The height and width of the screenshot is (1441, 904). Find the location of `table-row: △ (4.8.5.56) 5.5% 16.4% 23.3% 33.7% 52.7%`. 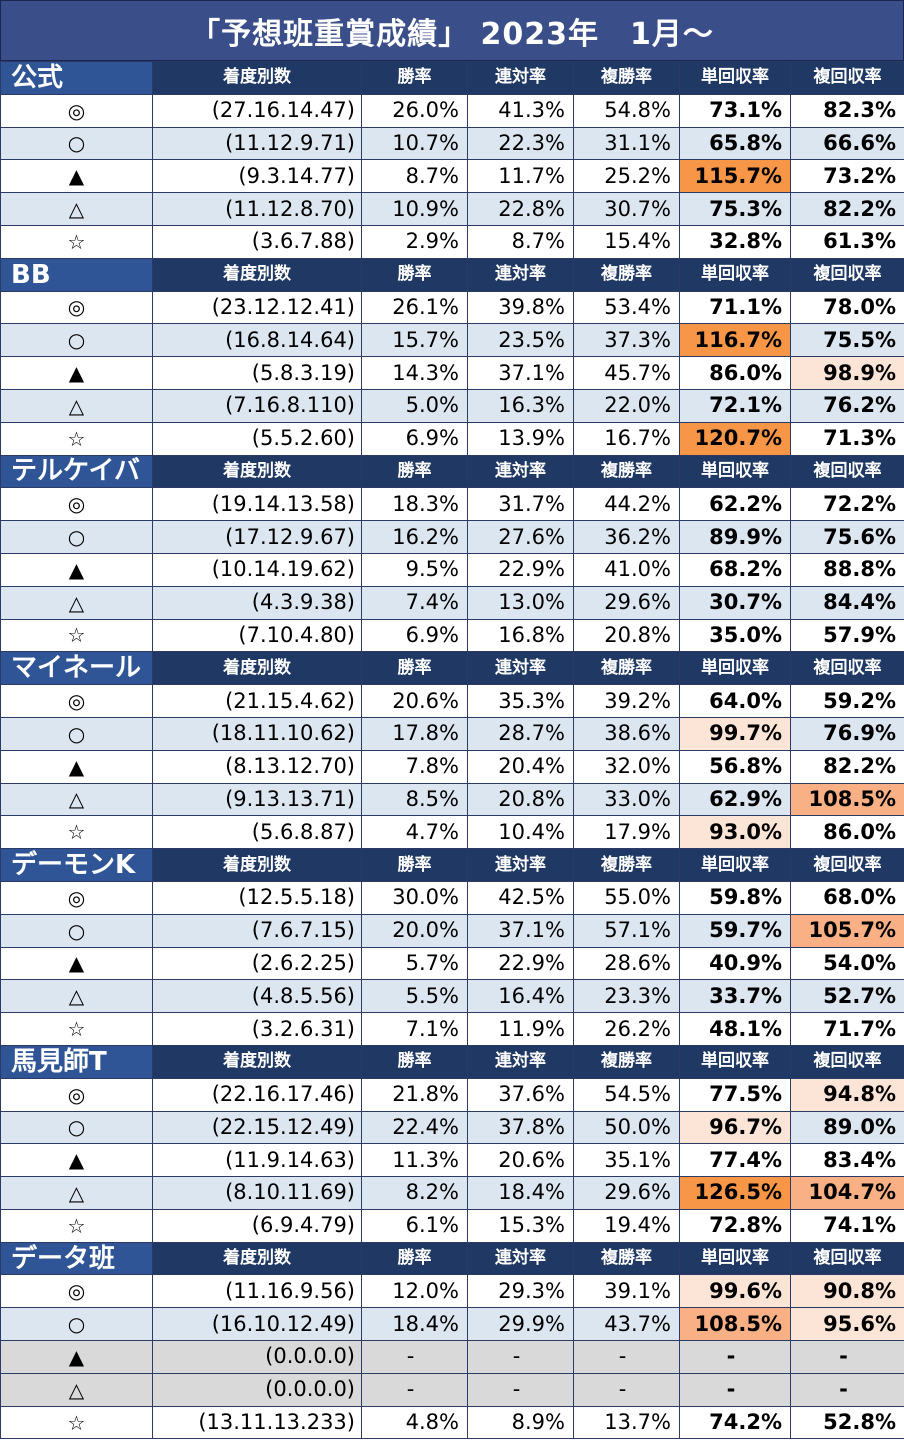

table-row: △ (4.8.5.56) 5.5% 16.4% 23.3% 33.7% 52.7% is located at coordinates (452, 996).